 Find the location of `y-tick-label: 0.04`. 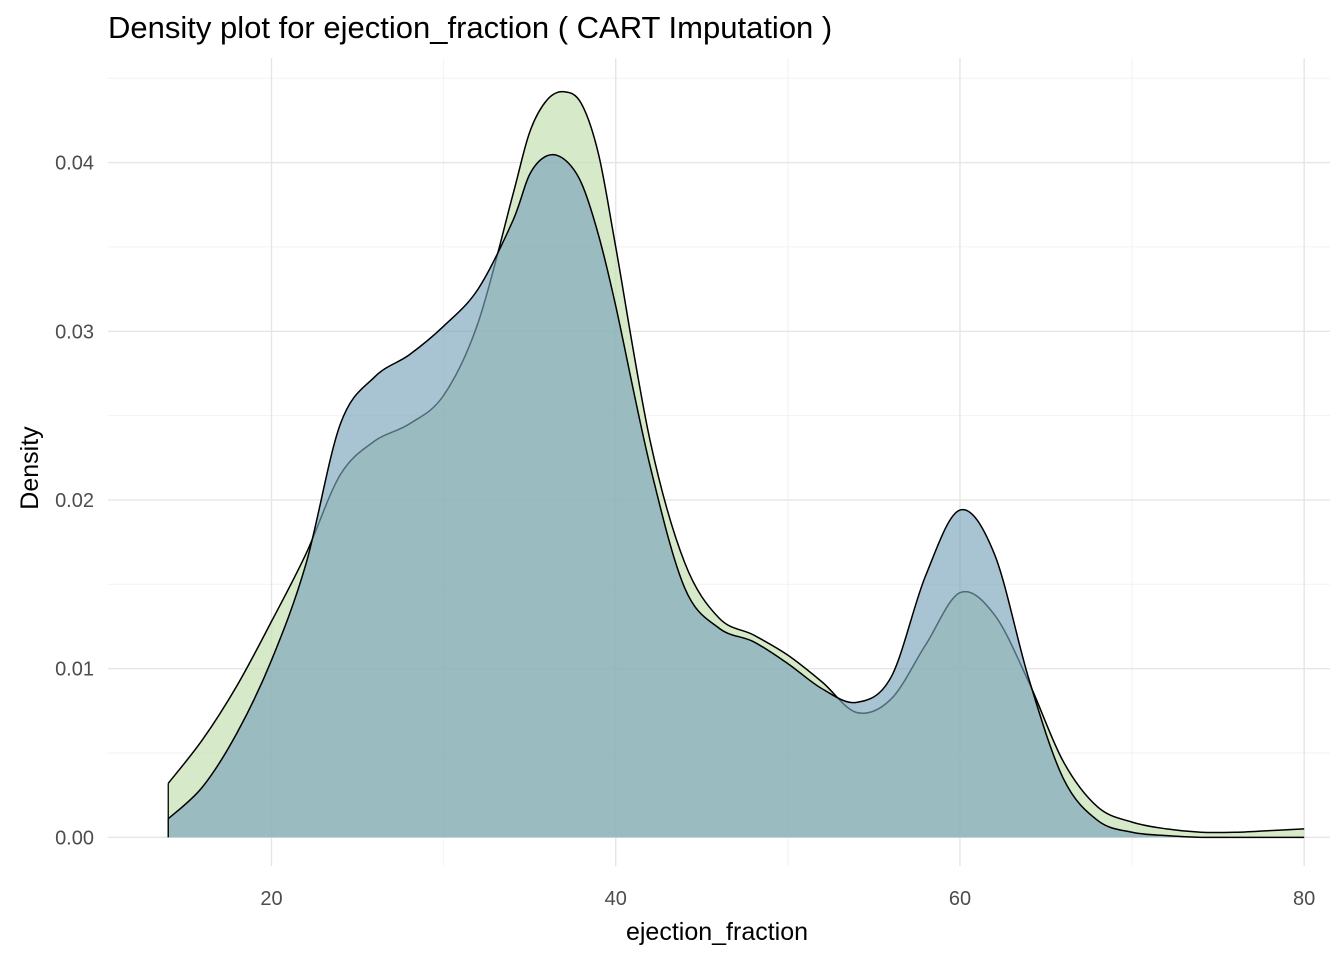

y-tick-label: 0.04 is located at coordinates (74, 164).